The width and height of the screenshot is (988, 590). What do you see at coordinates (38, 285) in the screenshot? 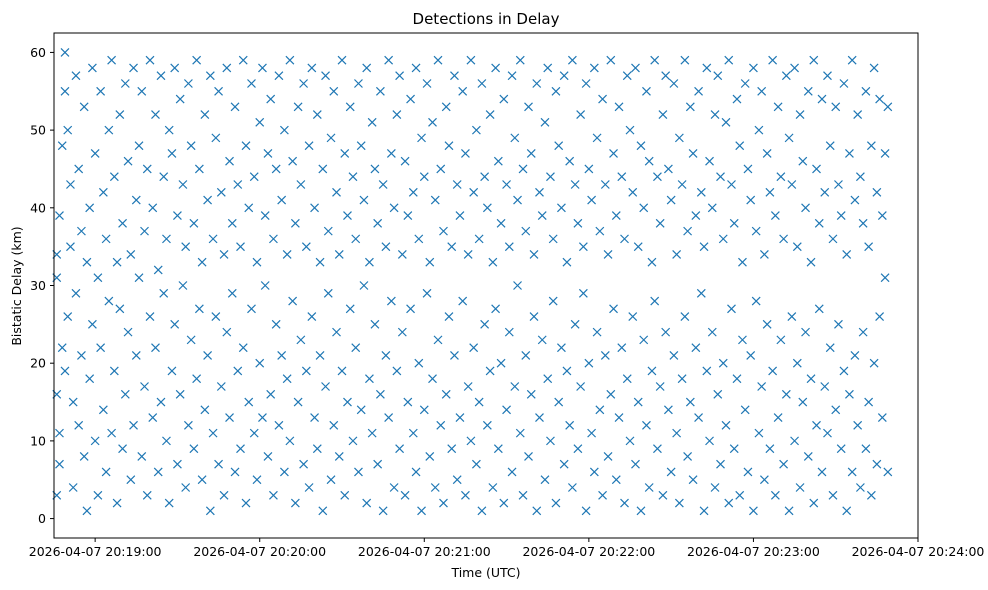
I see `y-tick-label: 30` at bounding box center [38, 285].